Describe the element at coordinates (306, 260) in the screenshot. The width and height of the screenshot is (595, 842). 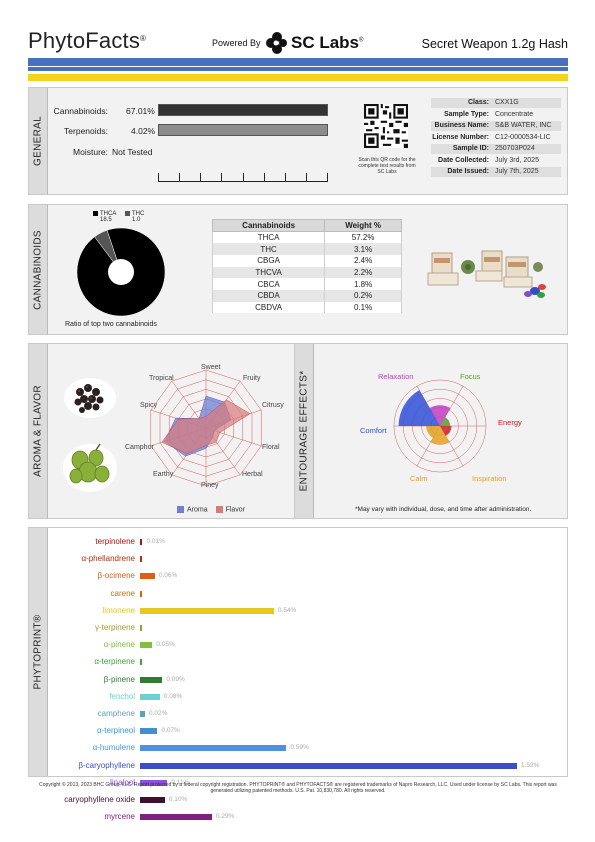
I see `table-row: CBGA 2.4%` at that location.